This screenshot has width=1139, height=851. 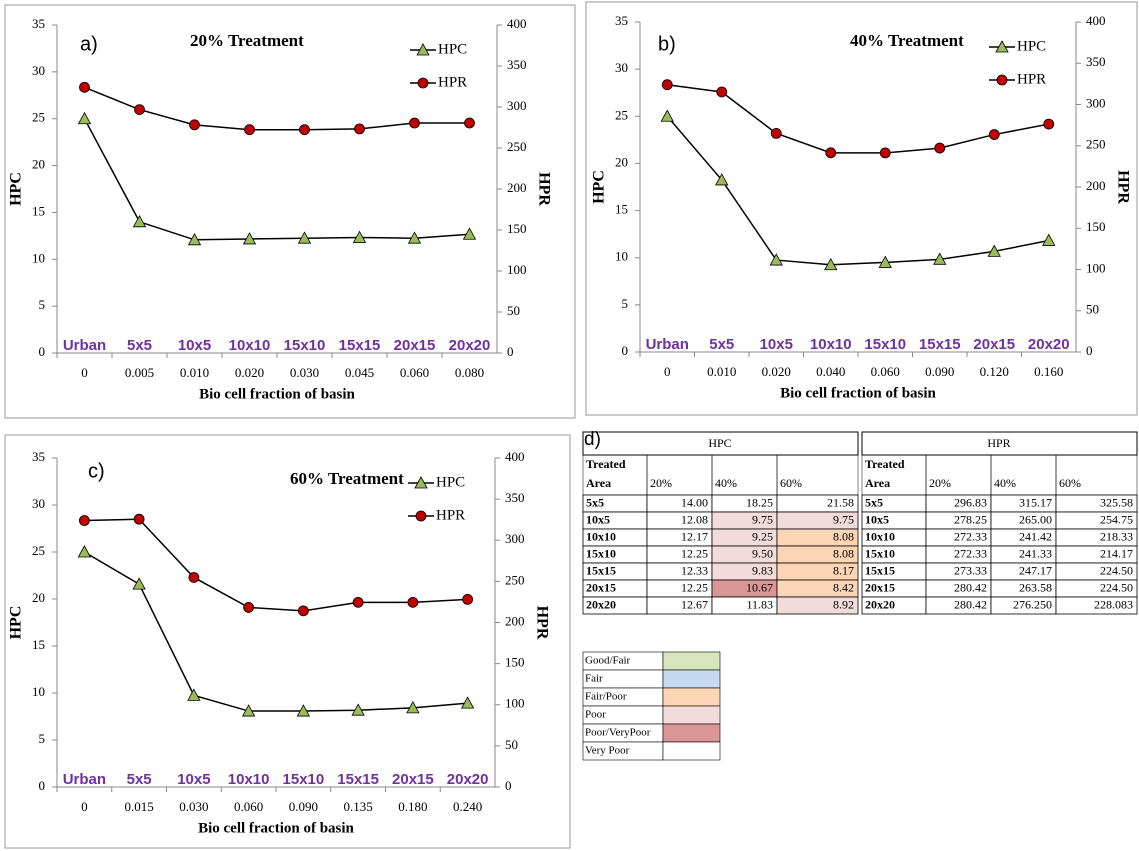 I want to click on x-tick-label: 0, so click(x=84, y=372).